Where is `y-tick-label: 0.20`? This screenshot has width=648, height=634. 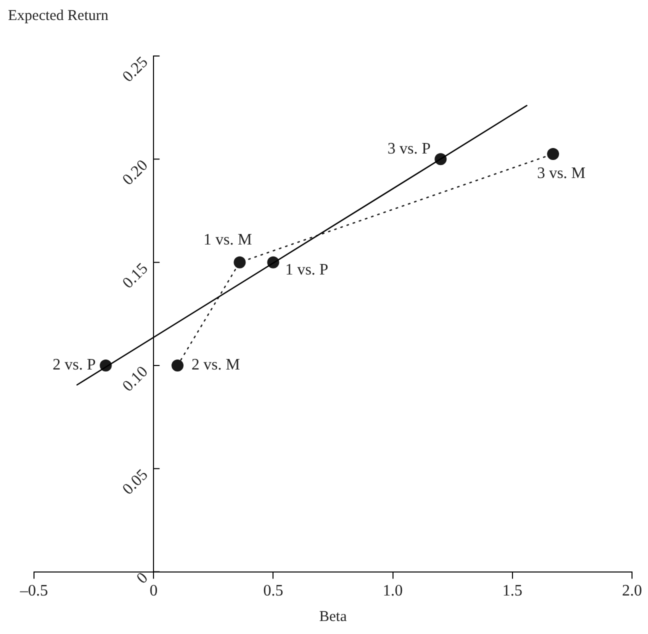
y-tick-label: 0.20 is located at coordinates (136, 172).